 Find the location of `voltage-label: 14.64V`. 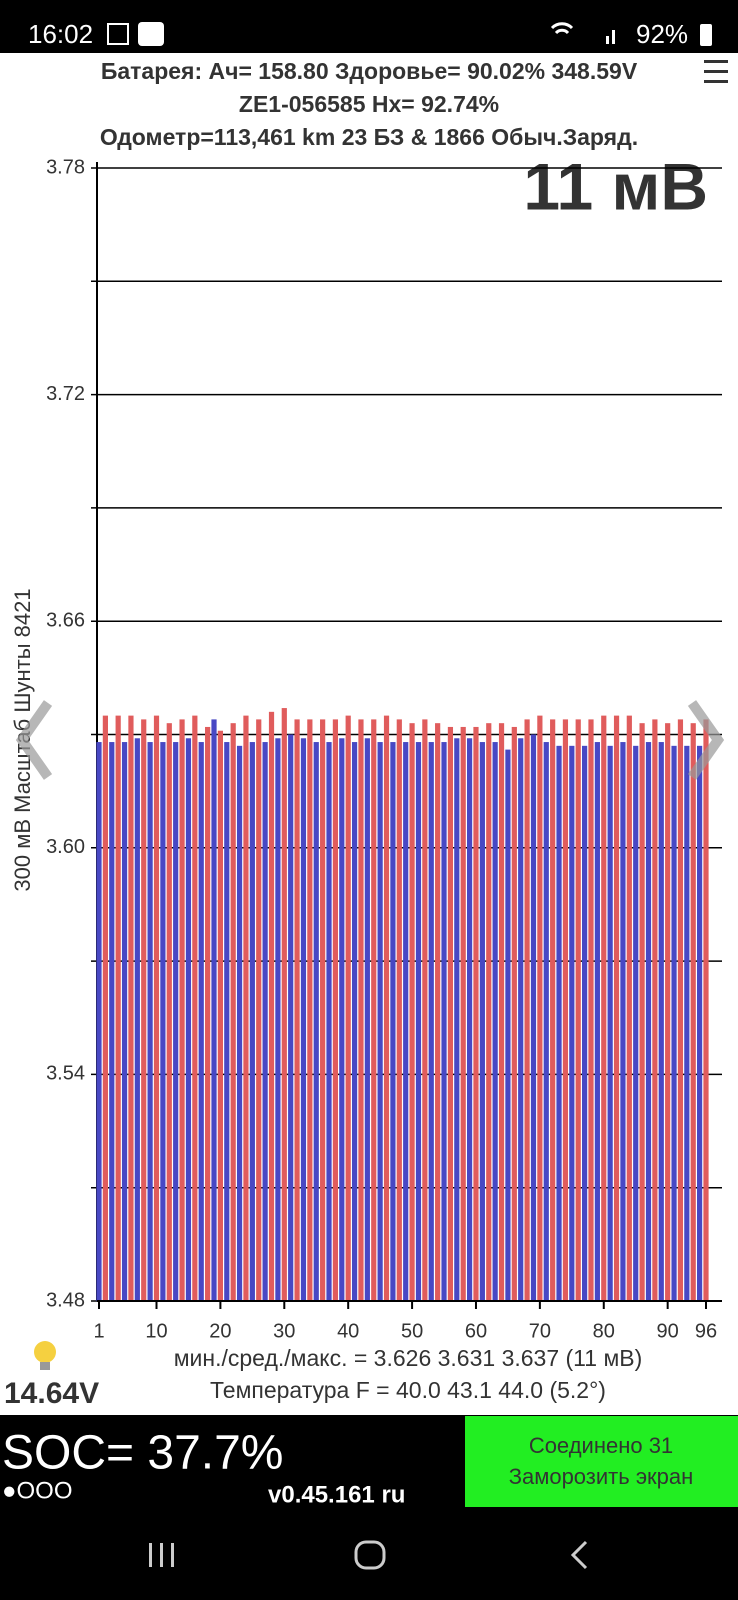

voltage-label: 14.64V is located at coordinates (51, 1393).